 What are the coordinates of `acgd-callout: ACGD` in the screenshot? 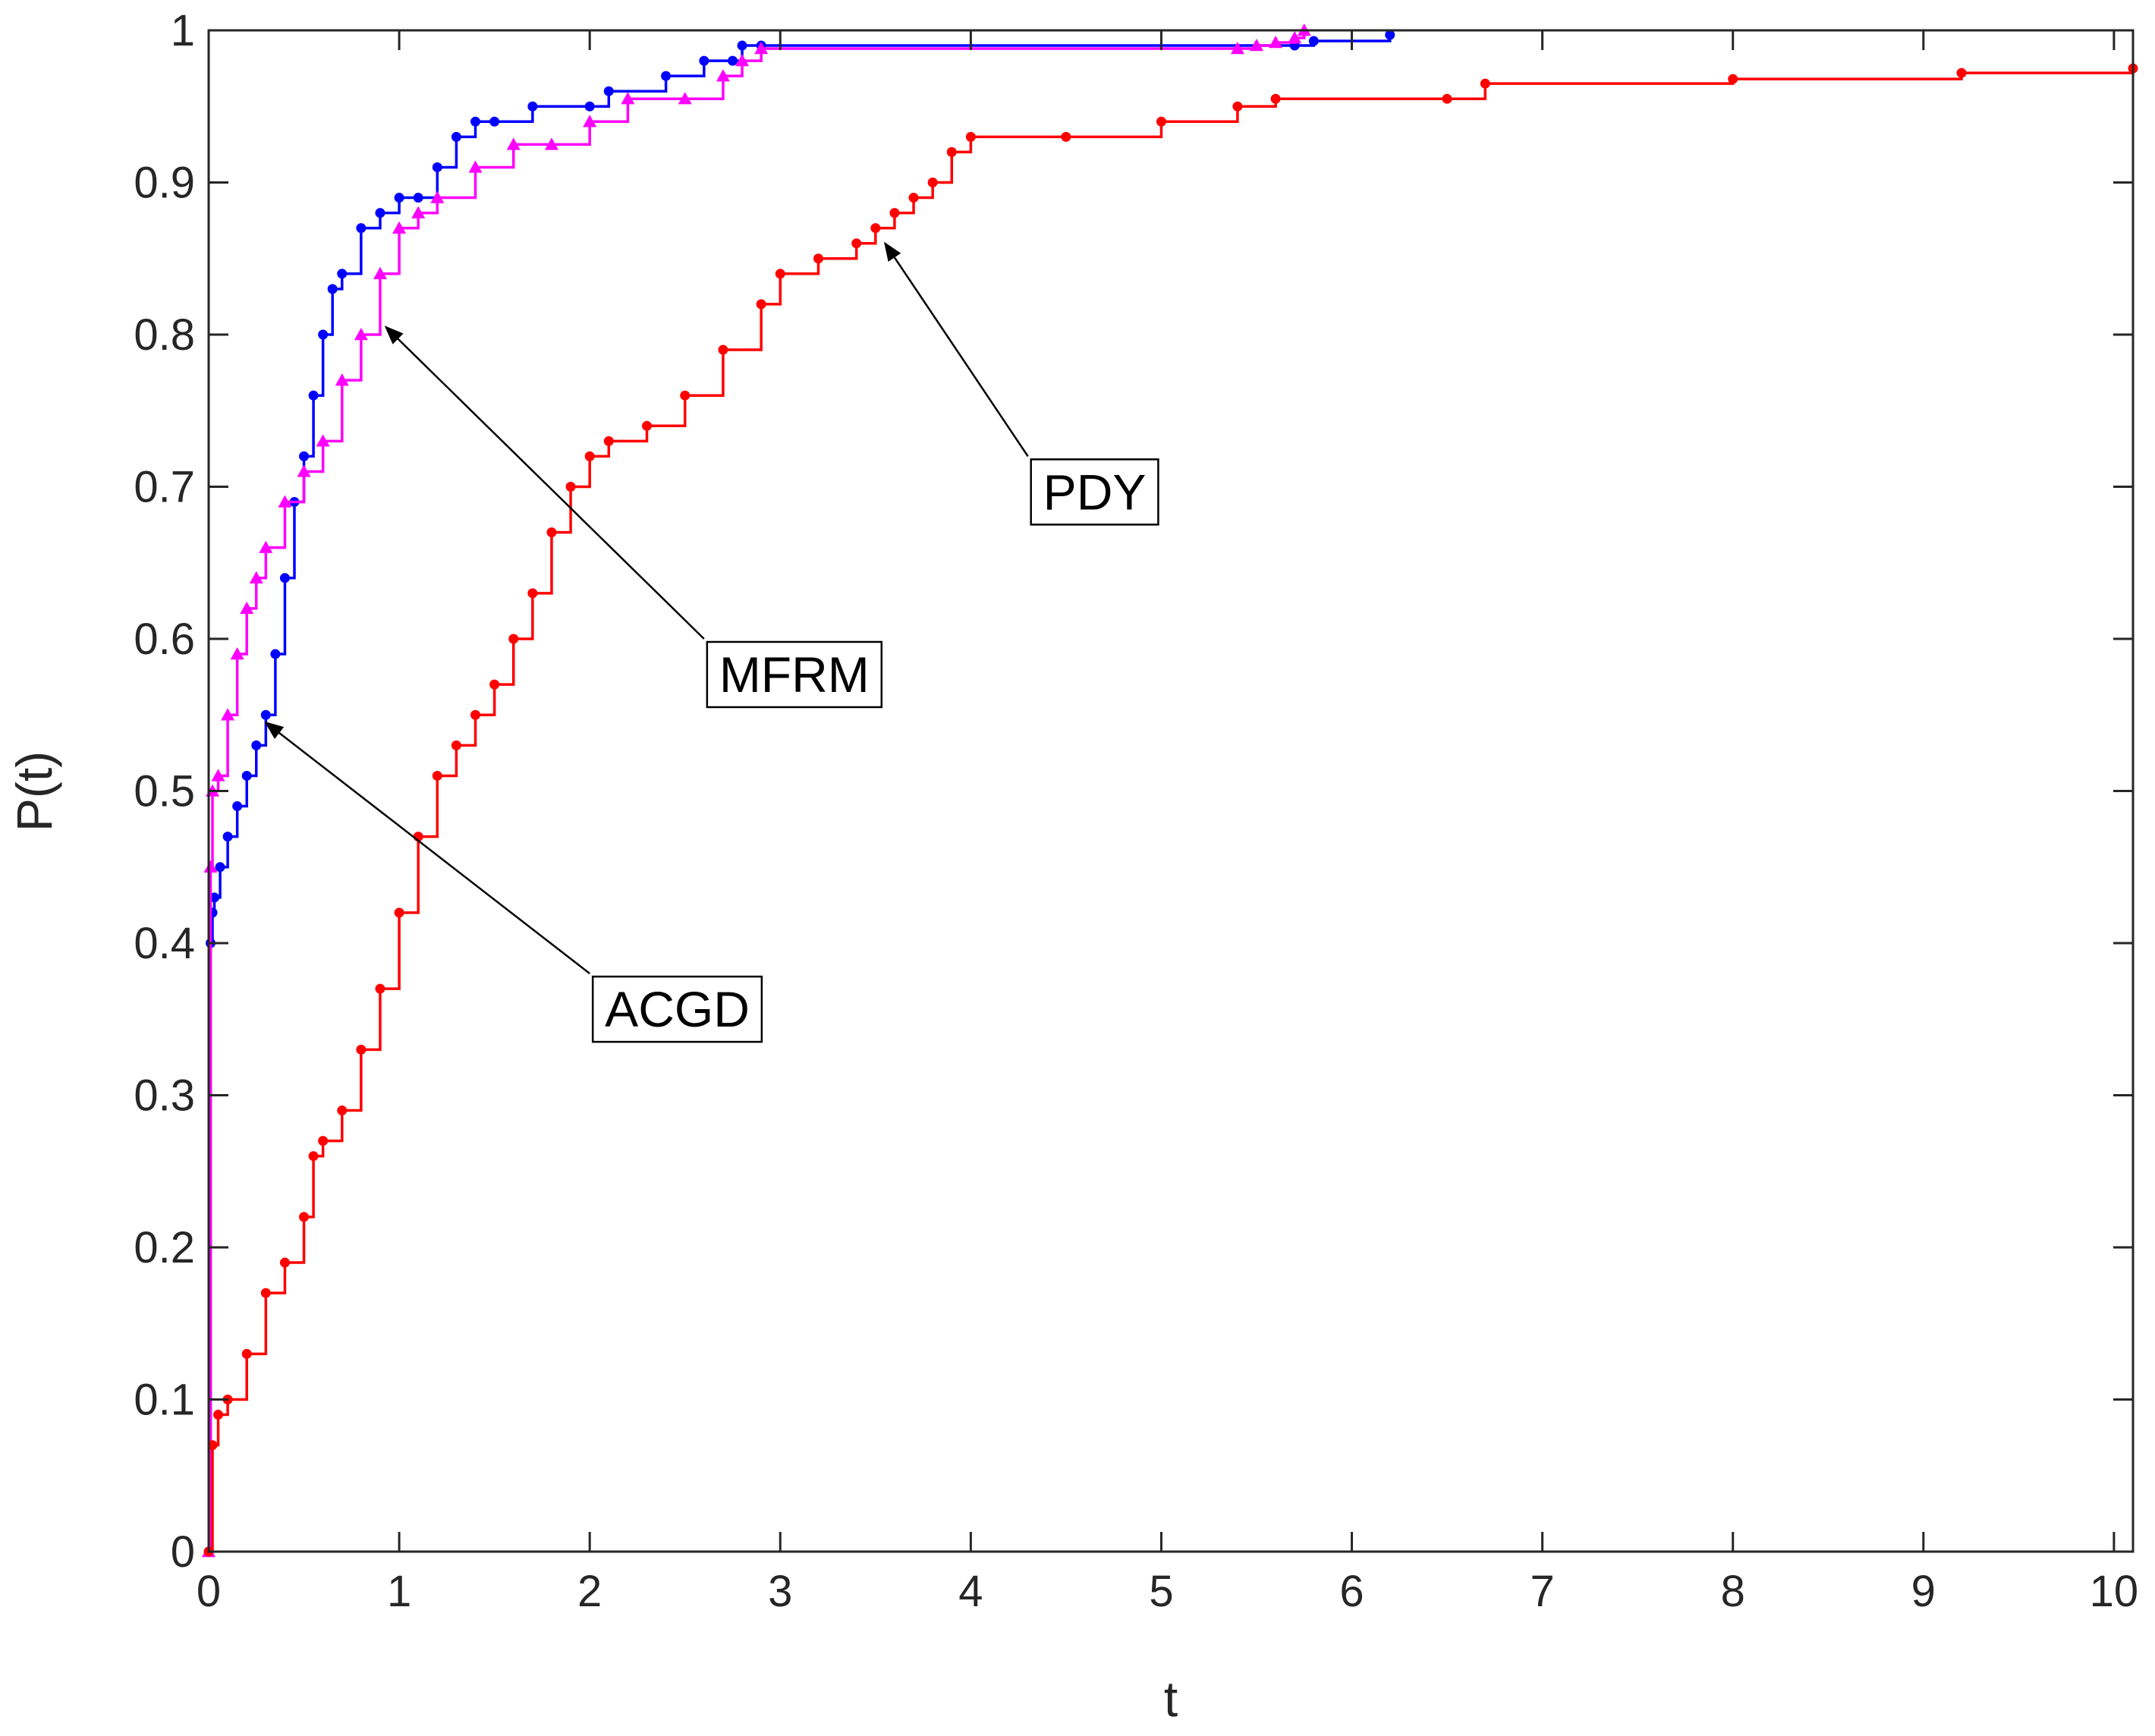 It's located at (677, 1009).